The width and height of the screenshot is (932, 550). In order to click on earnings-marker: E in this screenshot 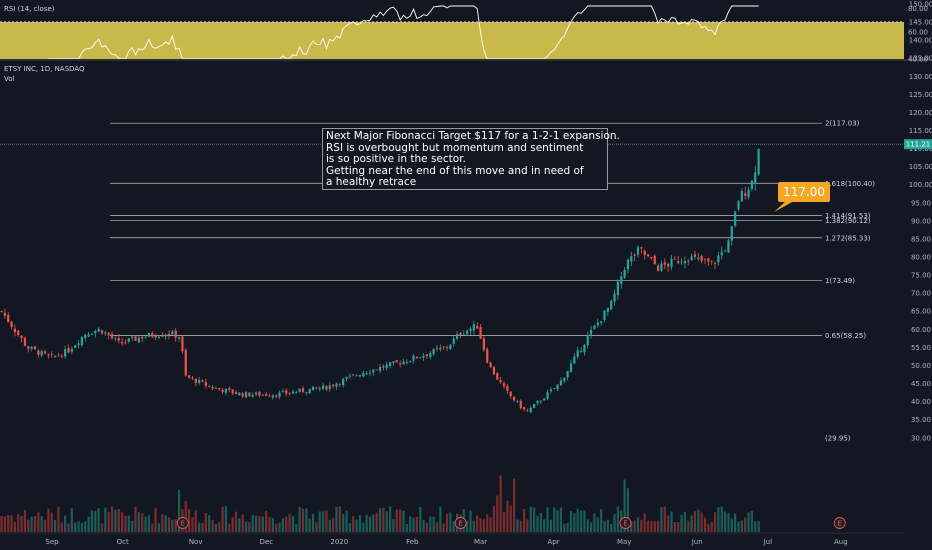, I will do `click(839, 523)`.